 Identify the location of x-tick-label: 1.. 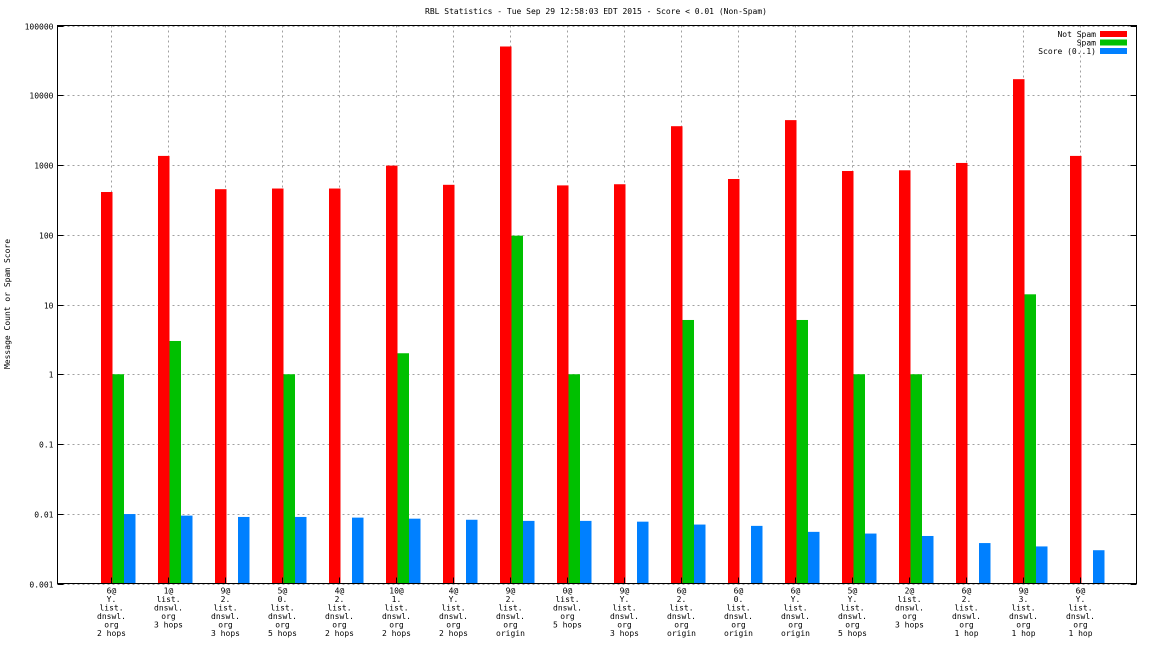
(397, 599).